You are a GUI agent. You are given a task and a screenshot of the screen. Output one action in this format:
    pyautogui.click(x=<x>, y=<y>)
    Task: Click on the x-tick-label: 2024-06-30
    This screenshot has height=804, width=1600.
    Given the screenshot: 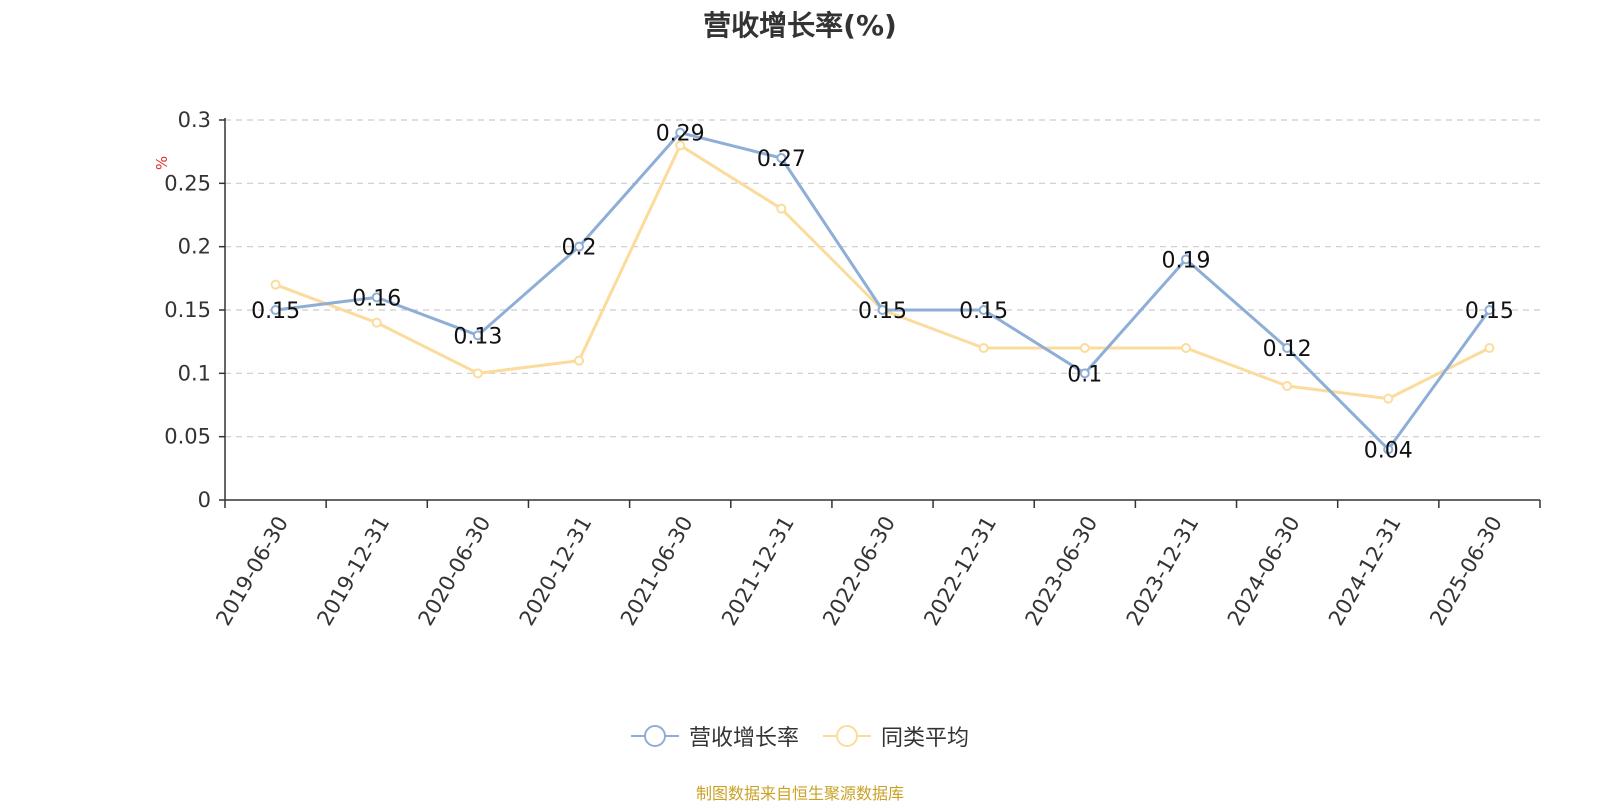 What is the action you would take?
    pyautogui.click(x=1264, y=571)
    